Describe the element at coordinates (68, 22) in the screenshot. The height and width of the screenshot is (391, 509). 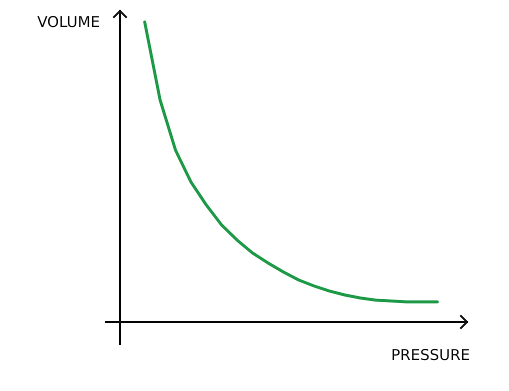
I see `y-axis-title: VOLUME` at that location.